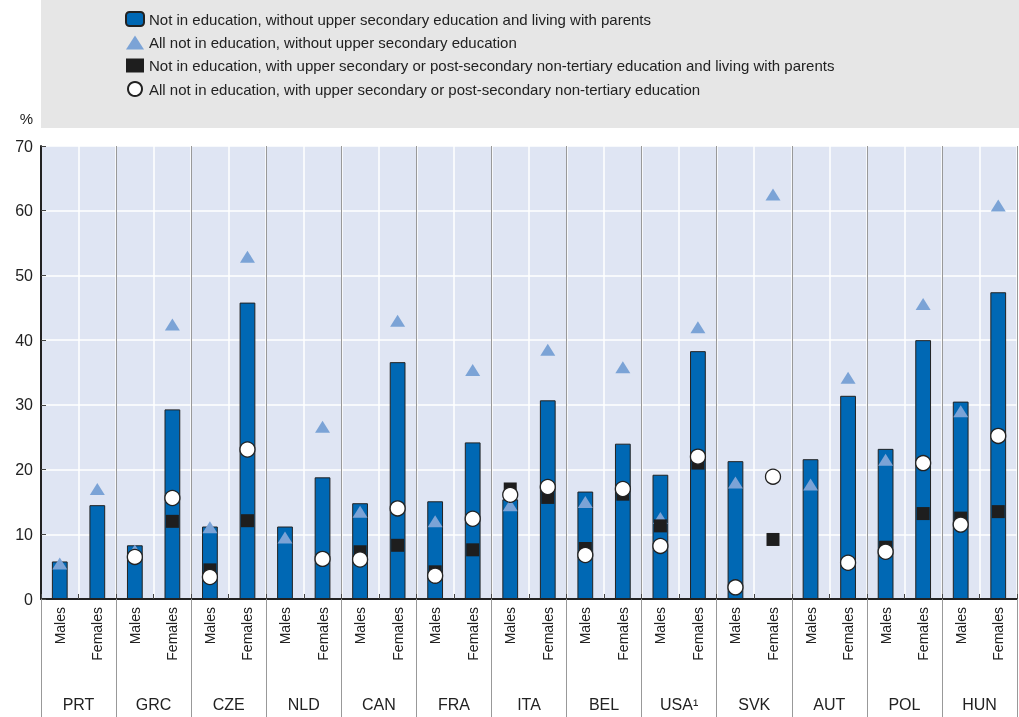  Describe the element at coordinates (24, 340) in the screenshot. I see `y-tick-label: 40` at that location.